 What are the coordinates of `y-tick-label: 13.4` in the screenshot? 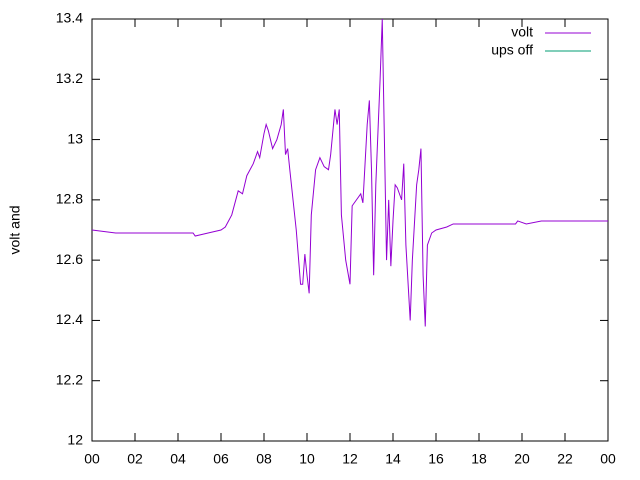 It's located at (69, 18).